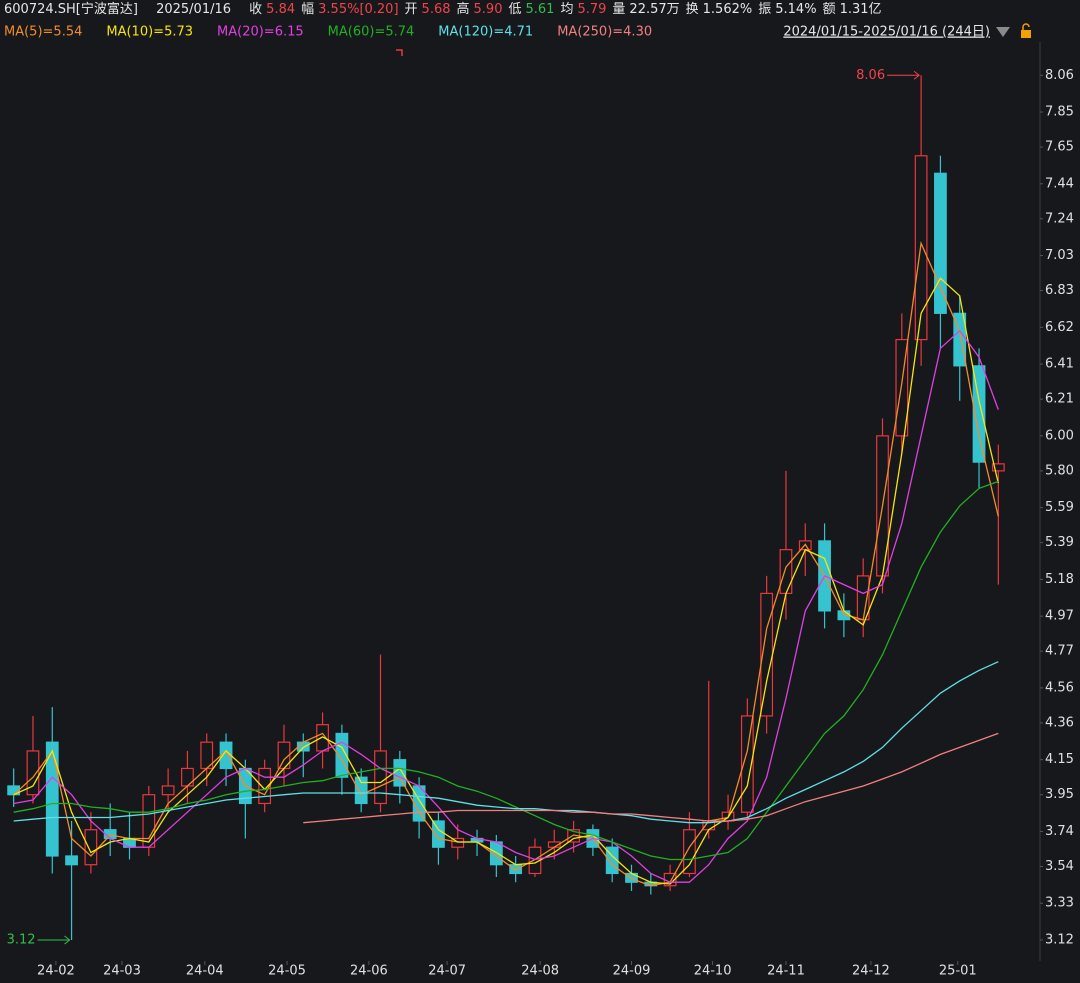 This screenshot has height=983, width=1080. I want to click on annotation-label: 3.12, so click(21, 939).